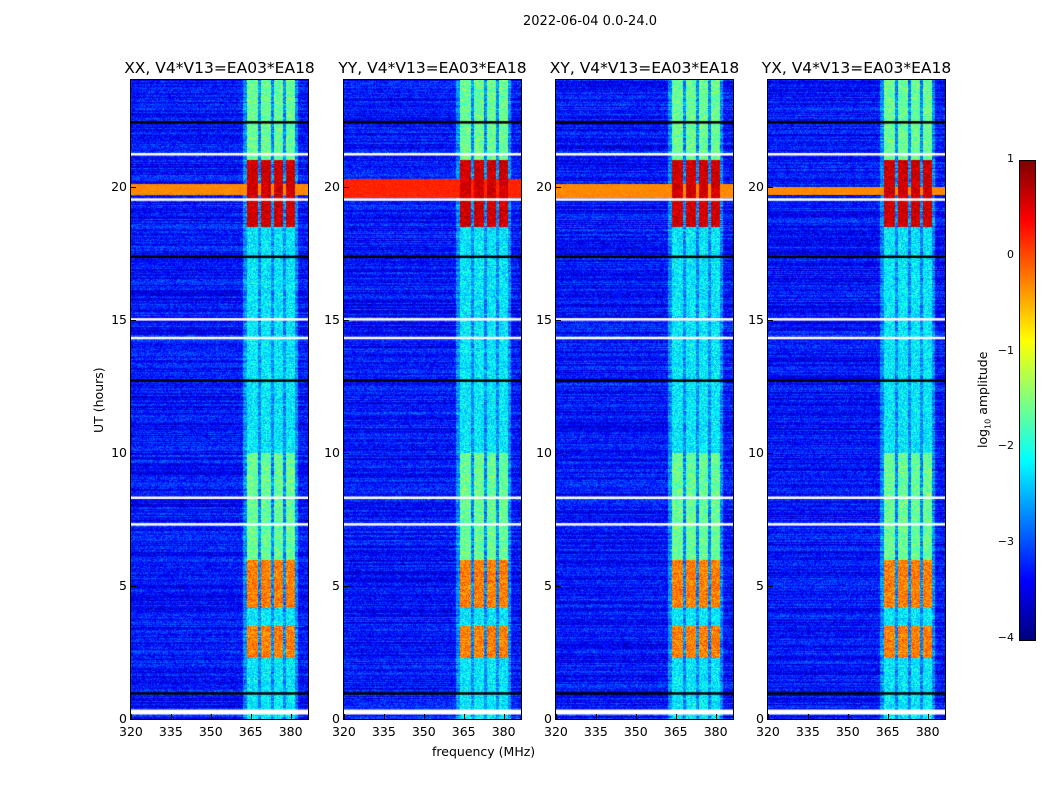  I want to click on panel-title: YY, V4*V13=EA03*EA18, so click(432, 68).